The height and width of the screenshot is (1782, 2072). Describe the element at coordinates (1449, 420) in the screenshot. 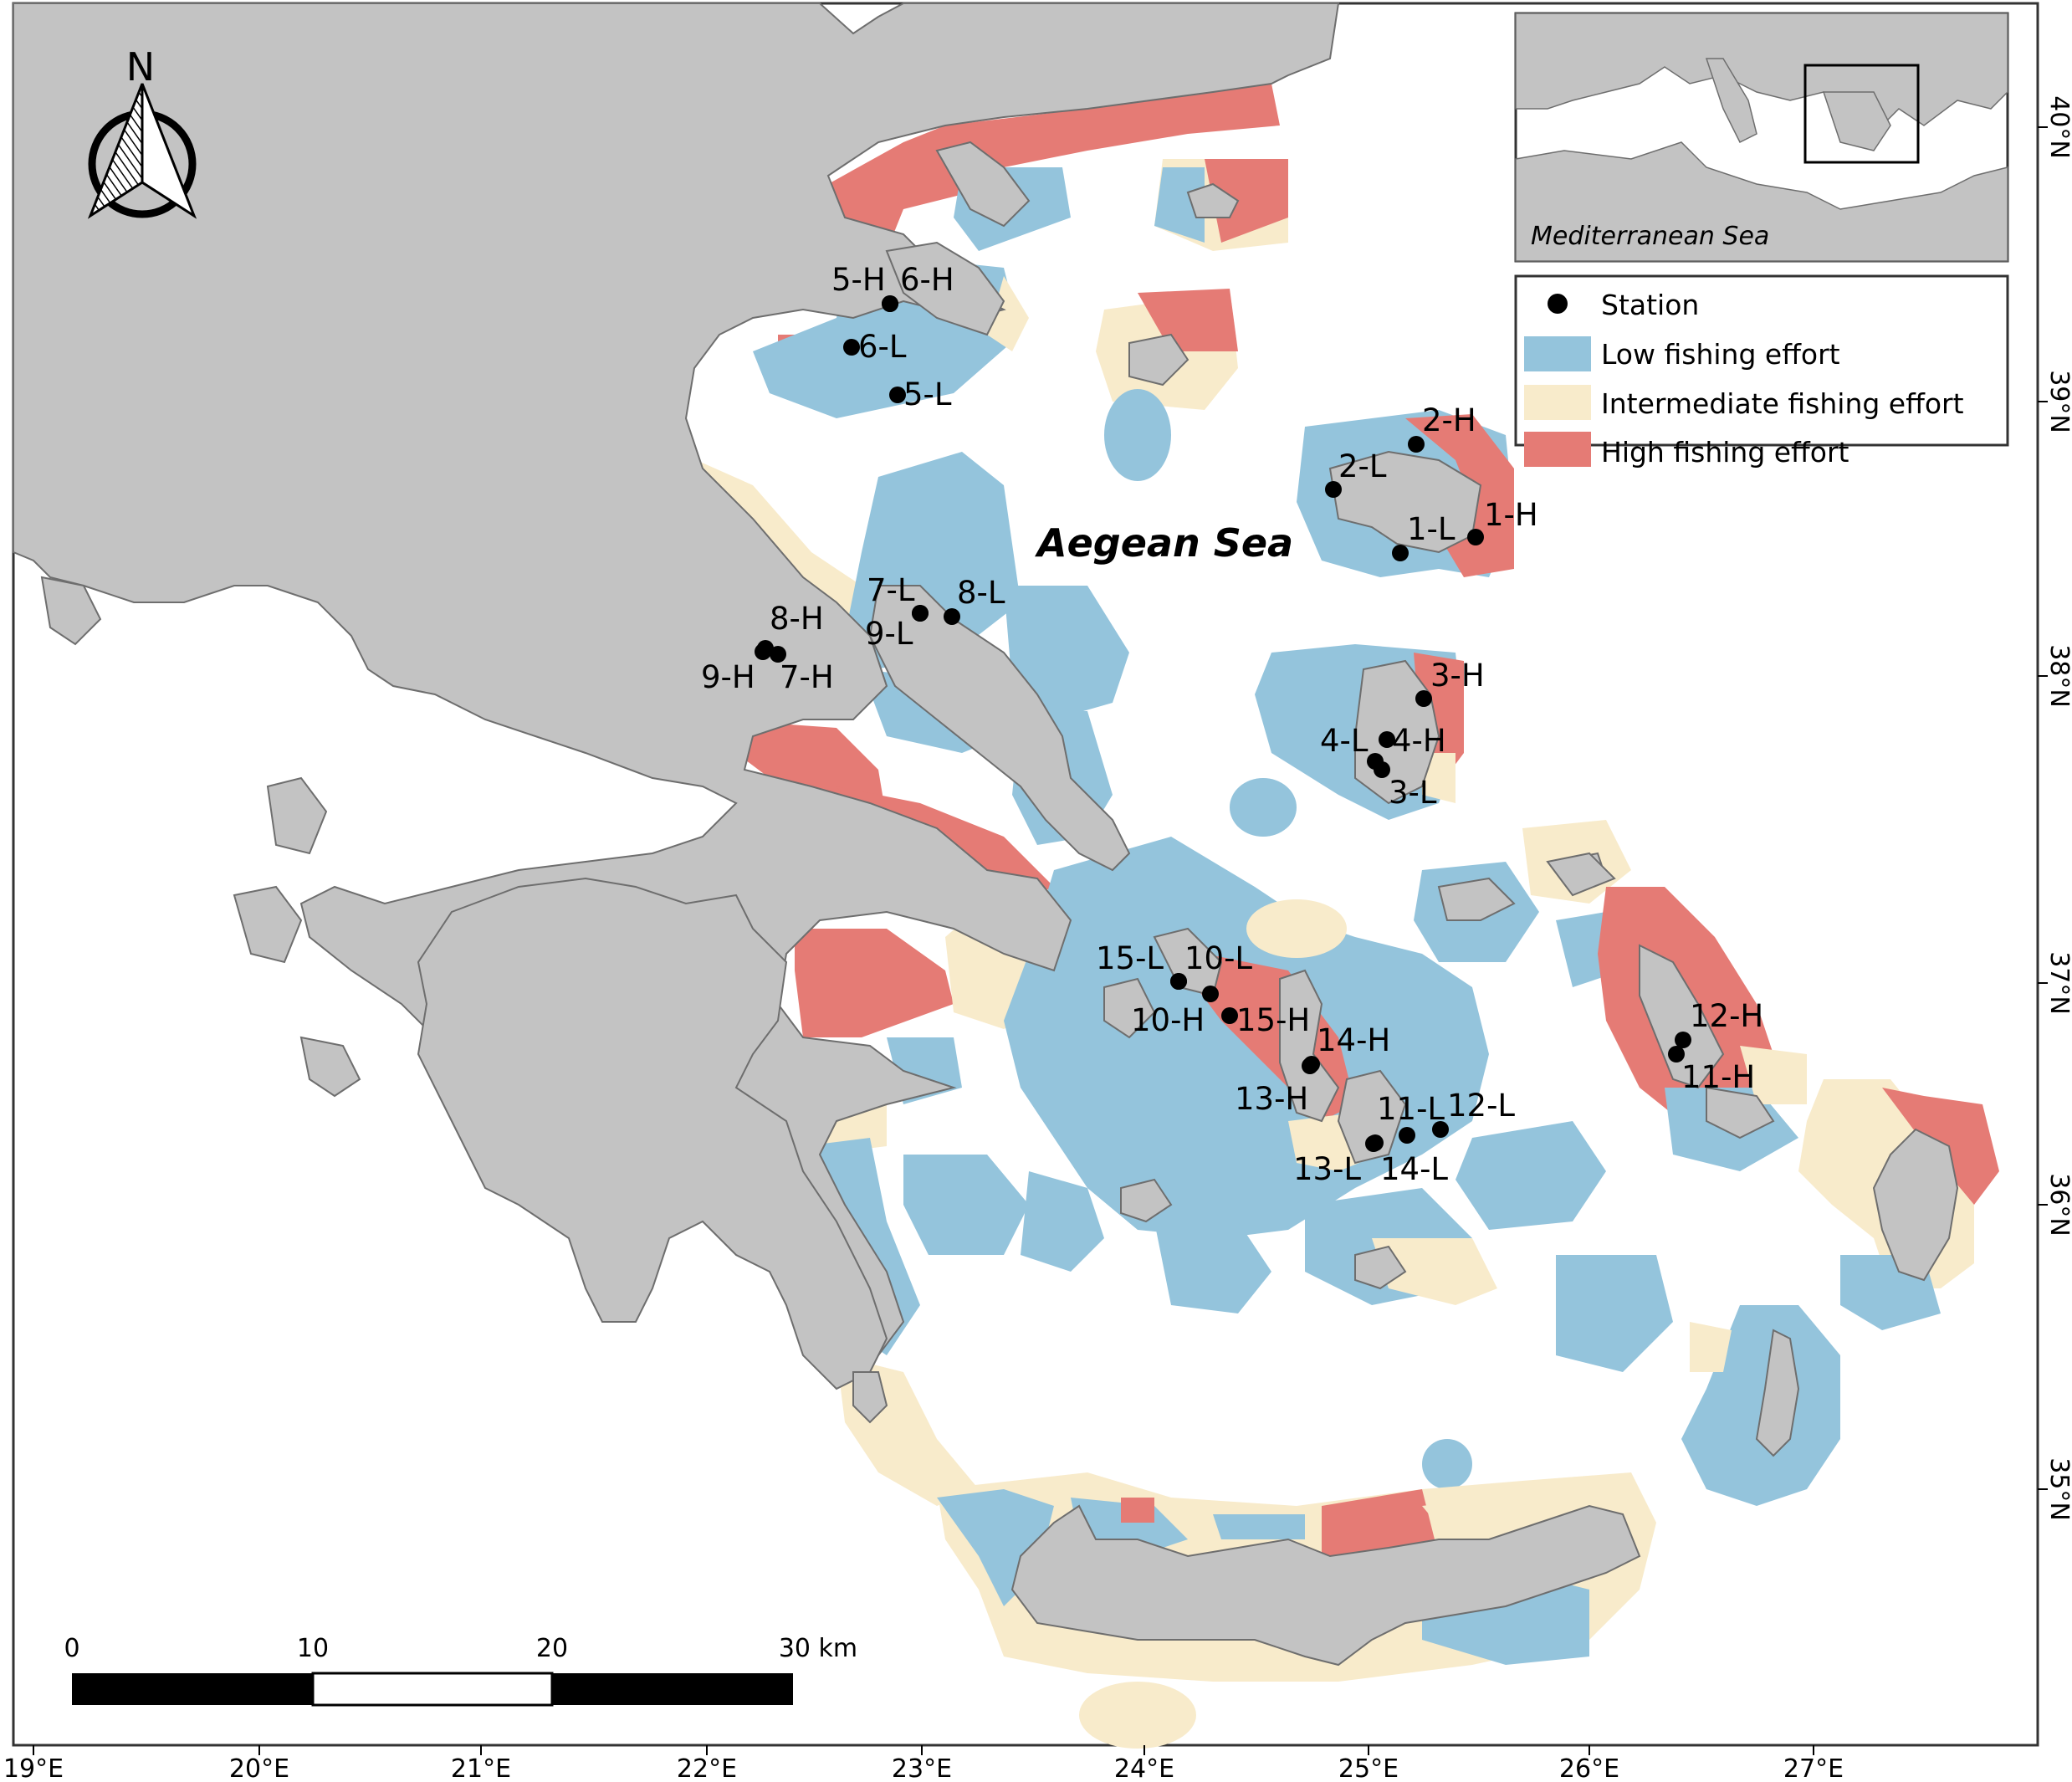

I see `station-label: 2-H` at that location.